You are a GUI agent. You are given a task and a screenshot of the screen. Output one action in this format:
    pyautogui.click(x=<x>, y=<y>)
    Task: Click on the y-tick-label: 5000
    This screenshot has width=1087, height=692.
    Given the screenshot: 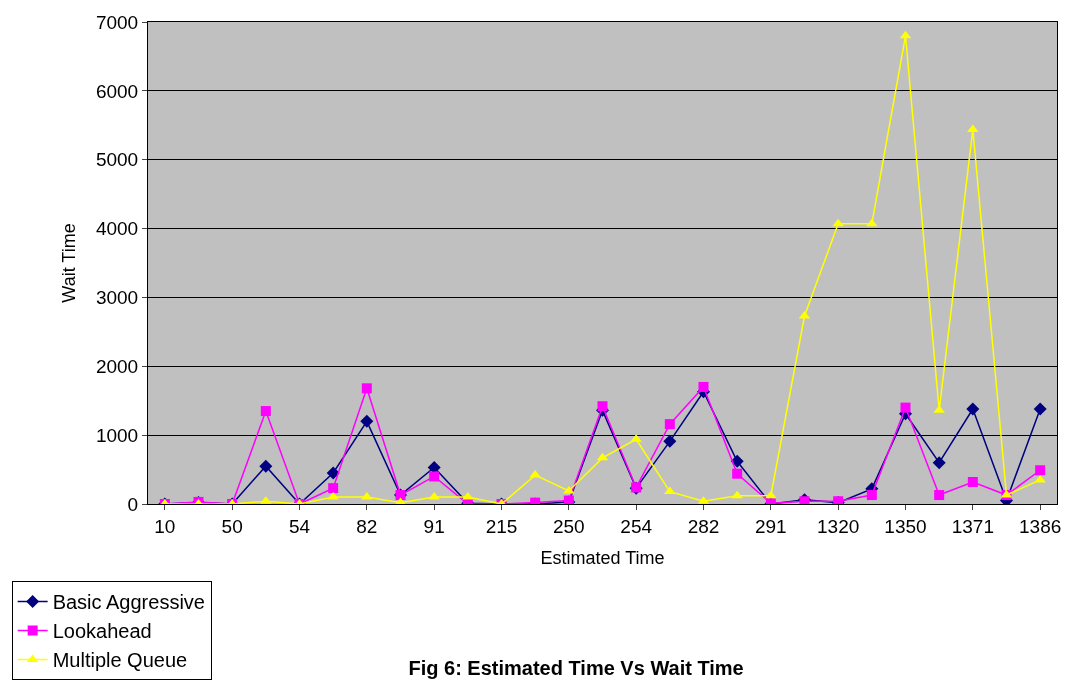 What is the action you would take?
    pyautogui.click(x=117, y=160)
    